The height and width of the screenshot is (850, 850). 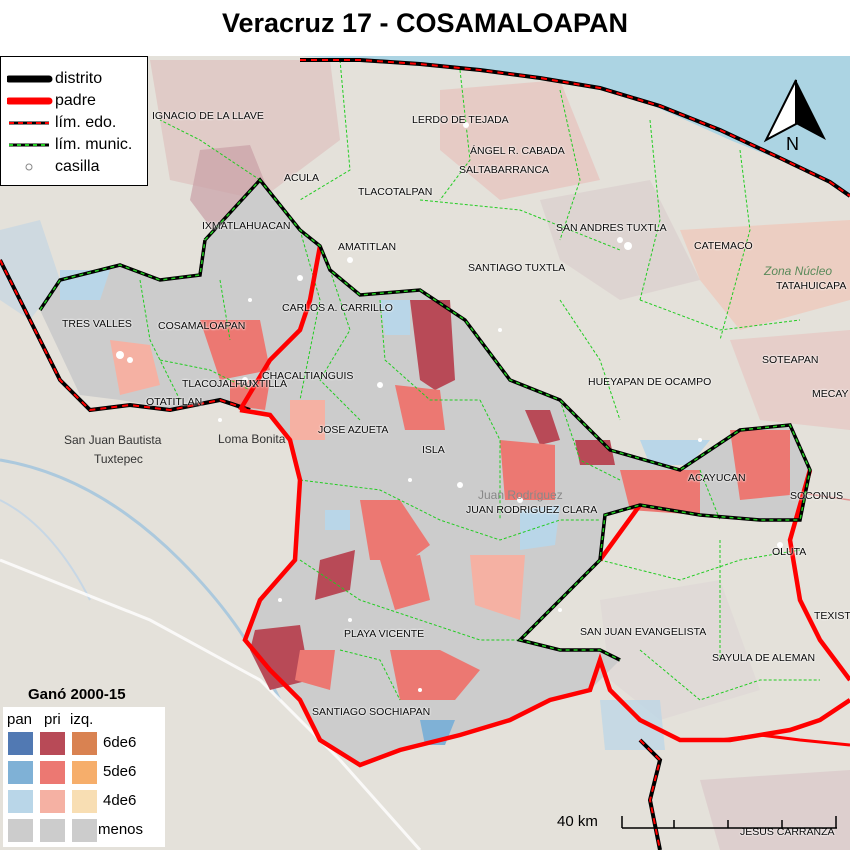 What do you see at coordinates (30, 101) in the screenshot?
I see `padre-line-icon` at bounding box center [30, 101].